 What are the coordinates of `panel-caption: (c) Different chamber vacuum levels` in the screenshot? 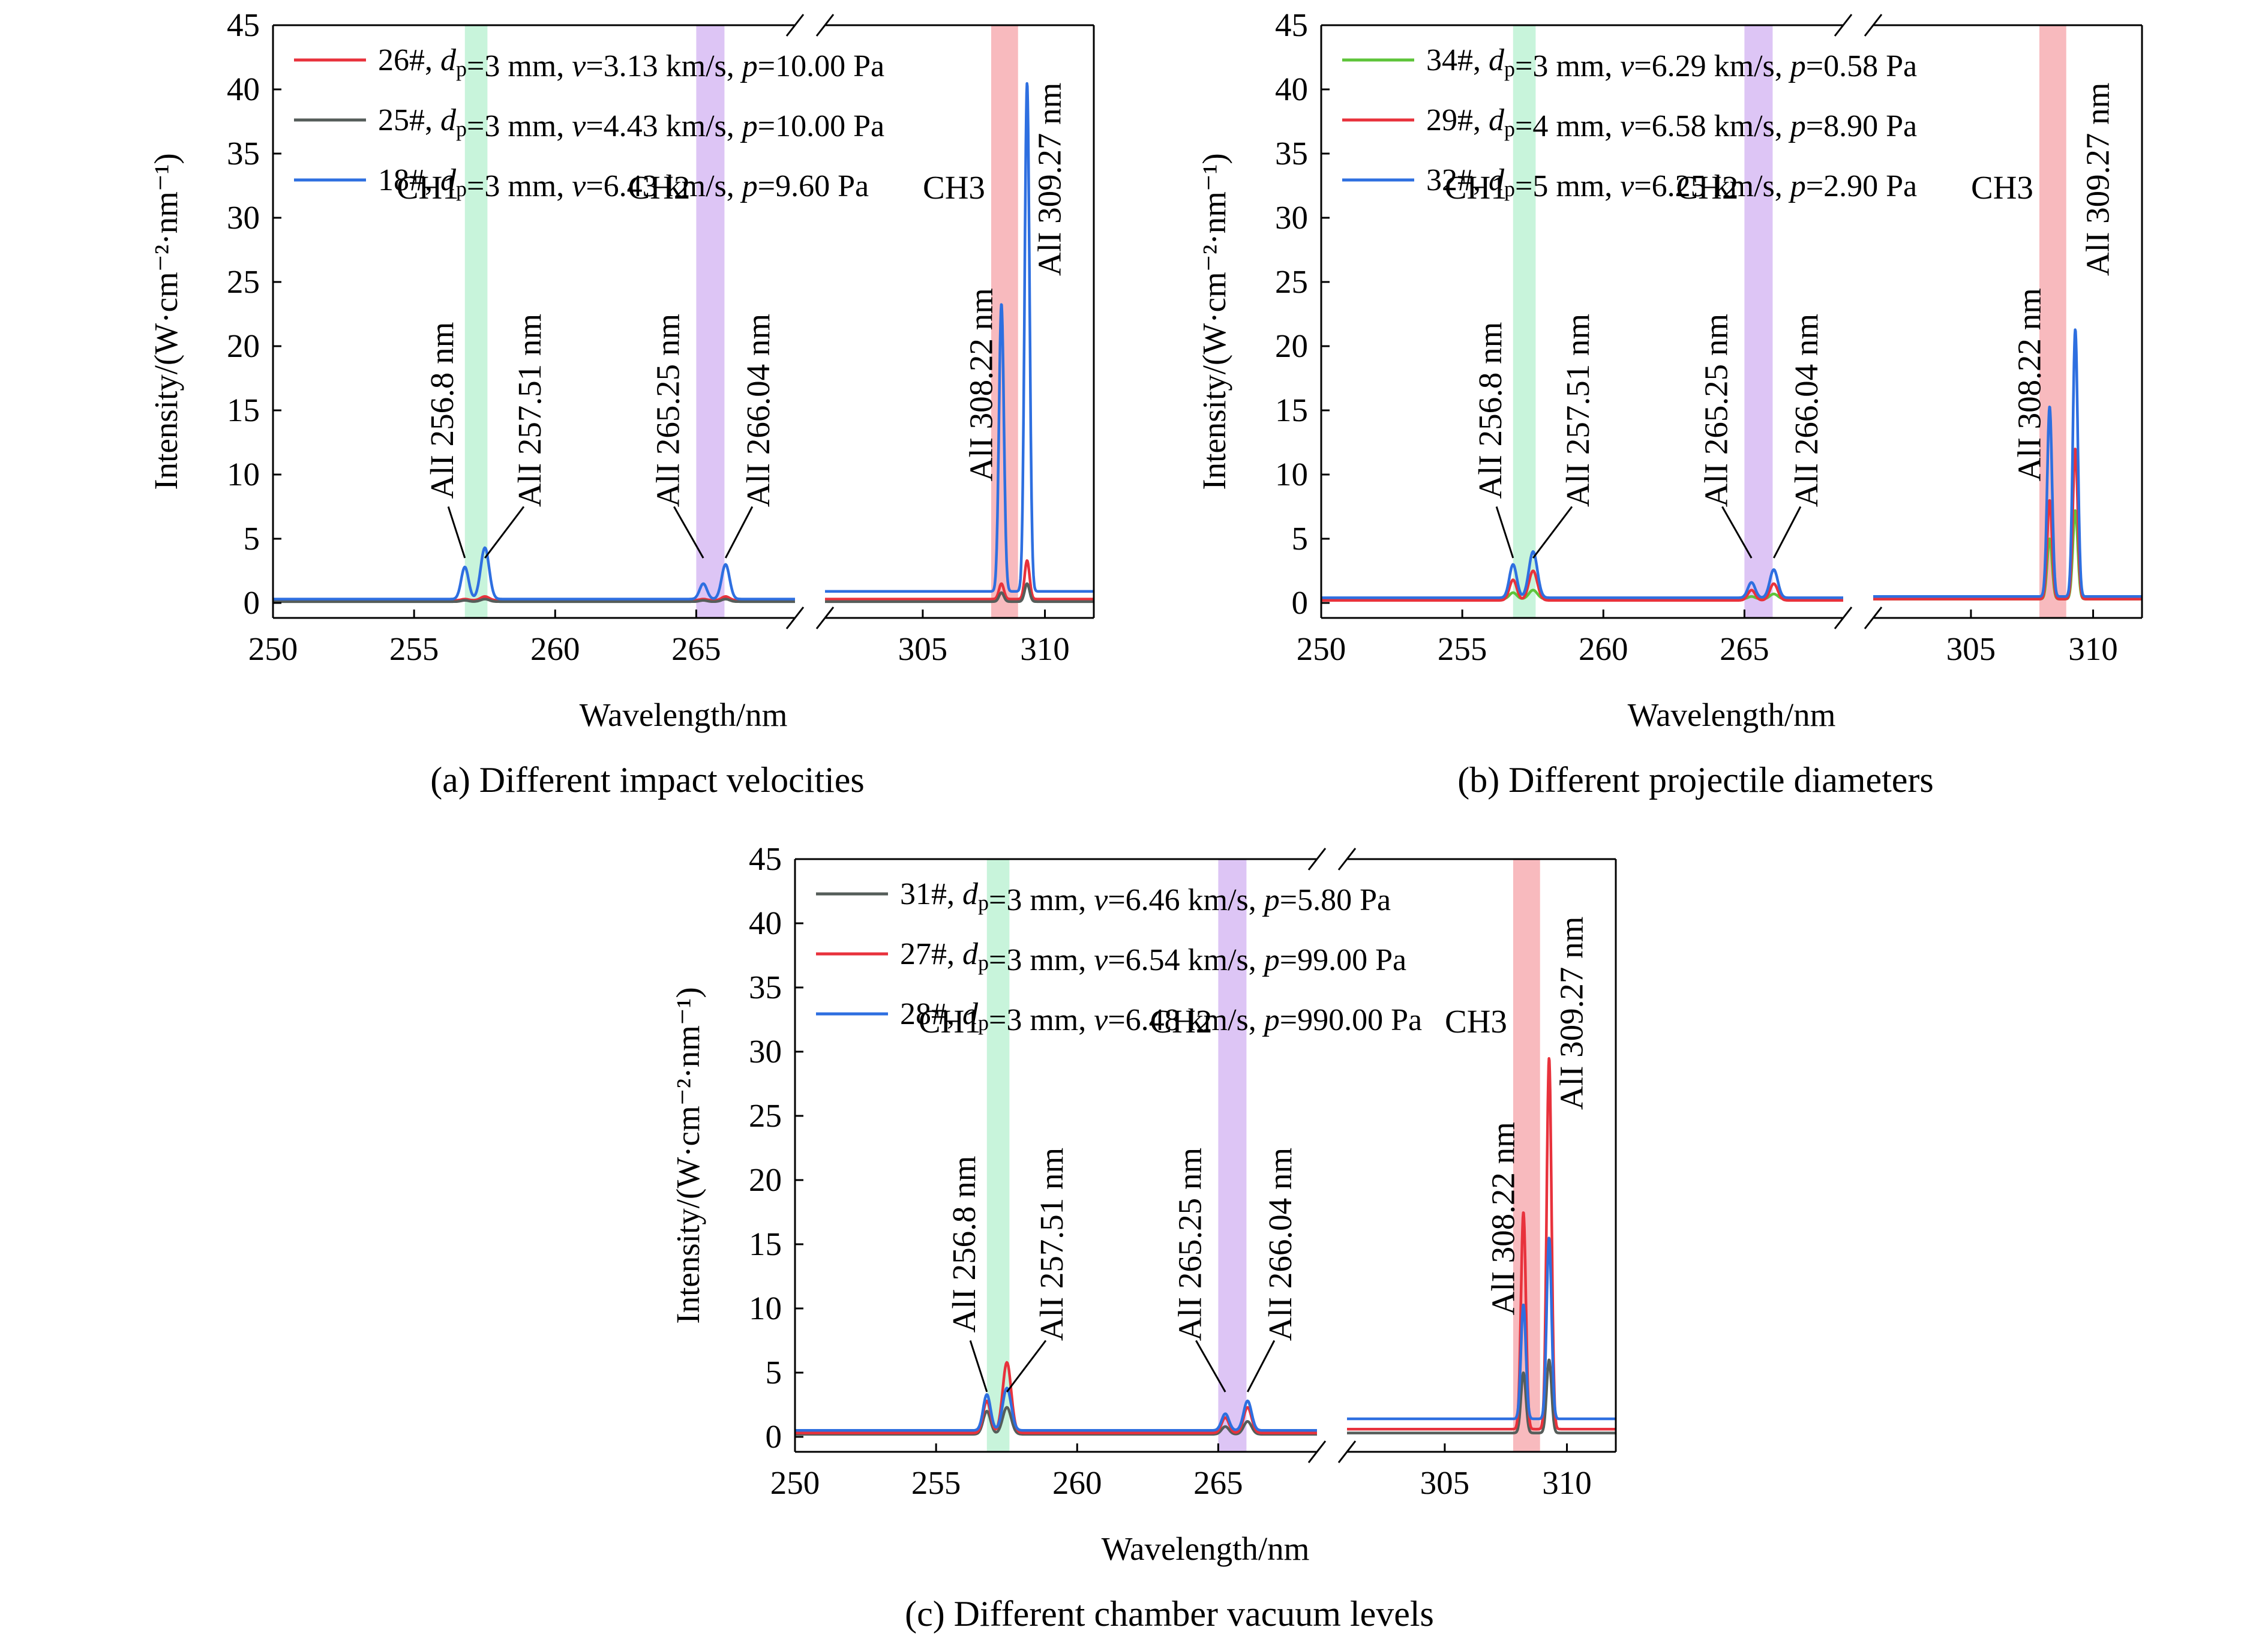 It's located at (1169, 1614).